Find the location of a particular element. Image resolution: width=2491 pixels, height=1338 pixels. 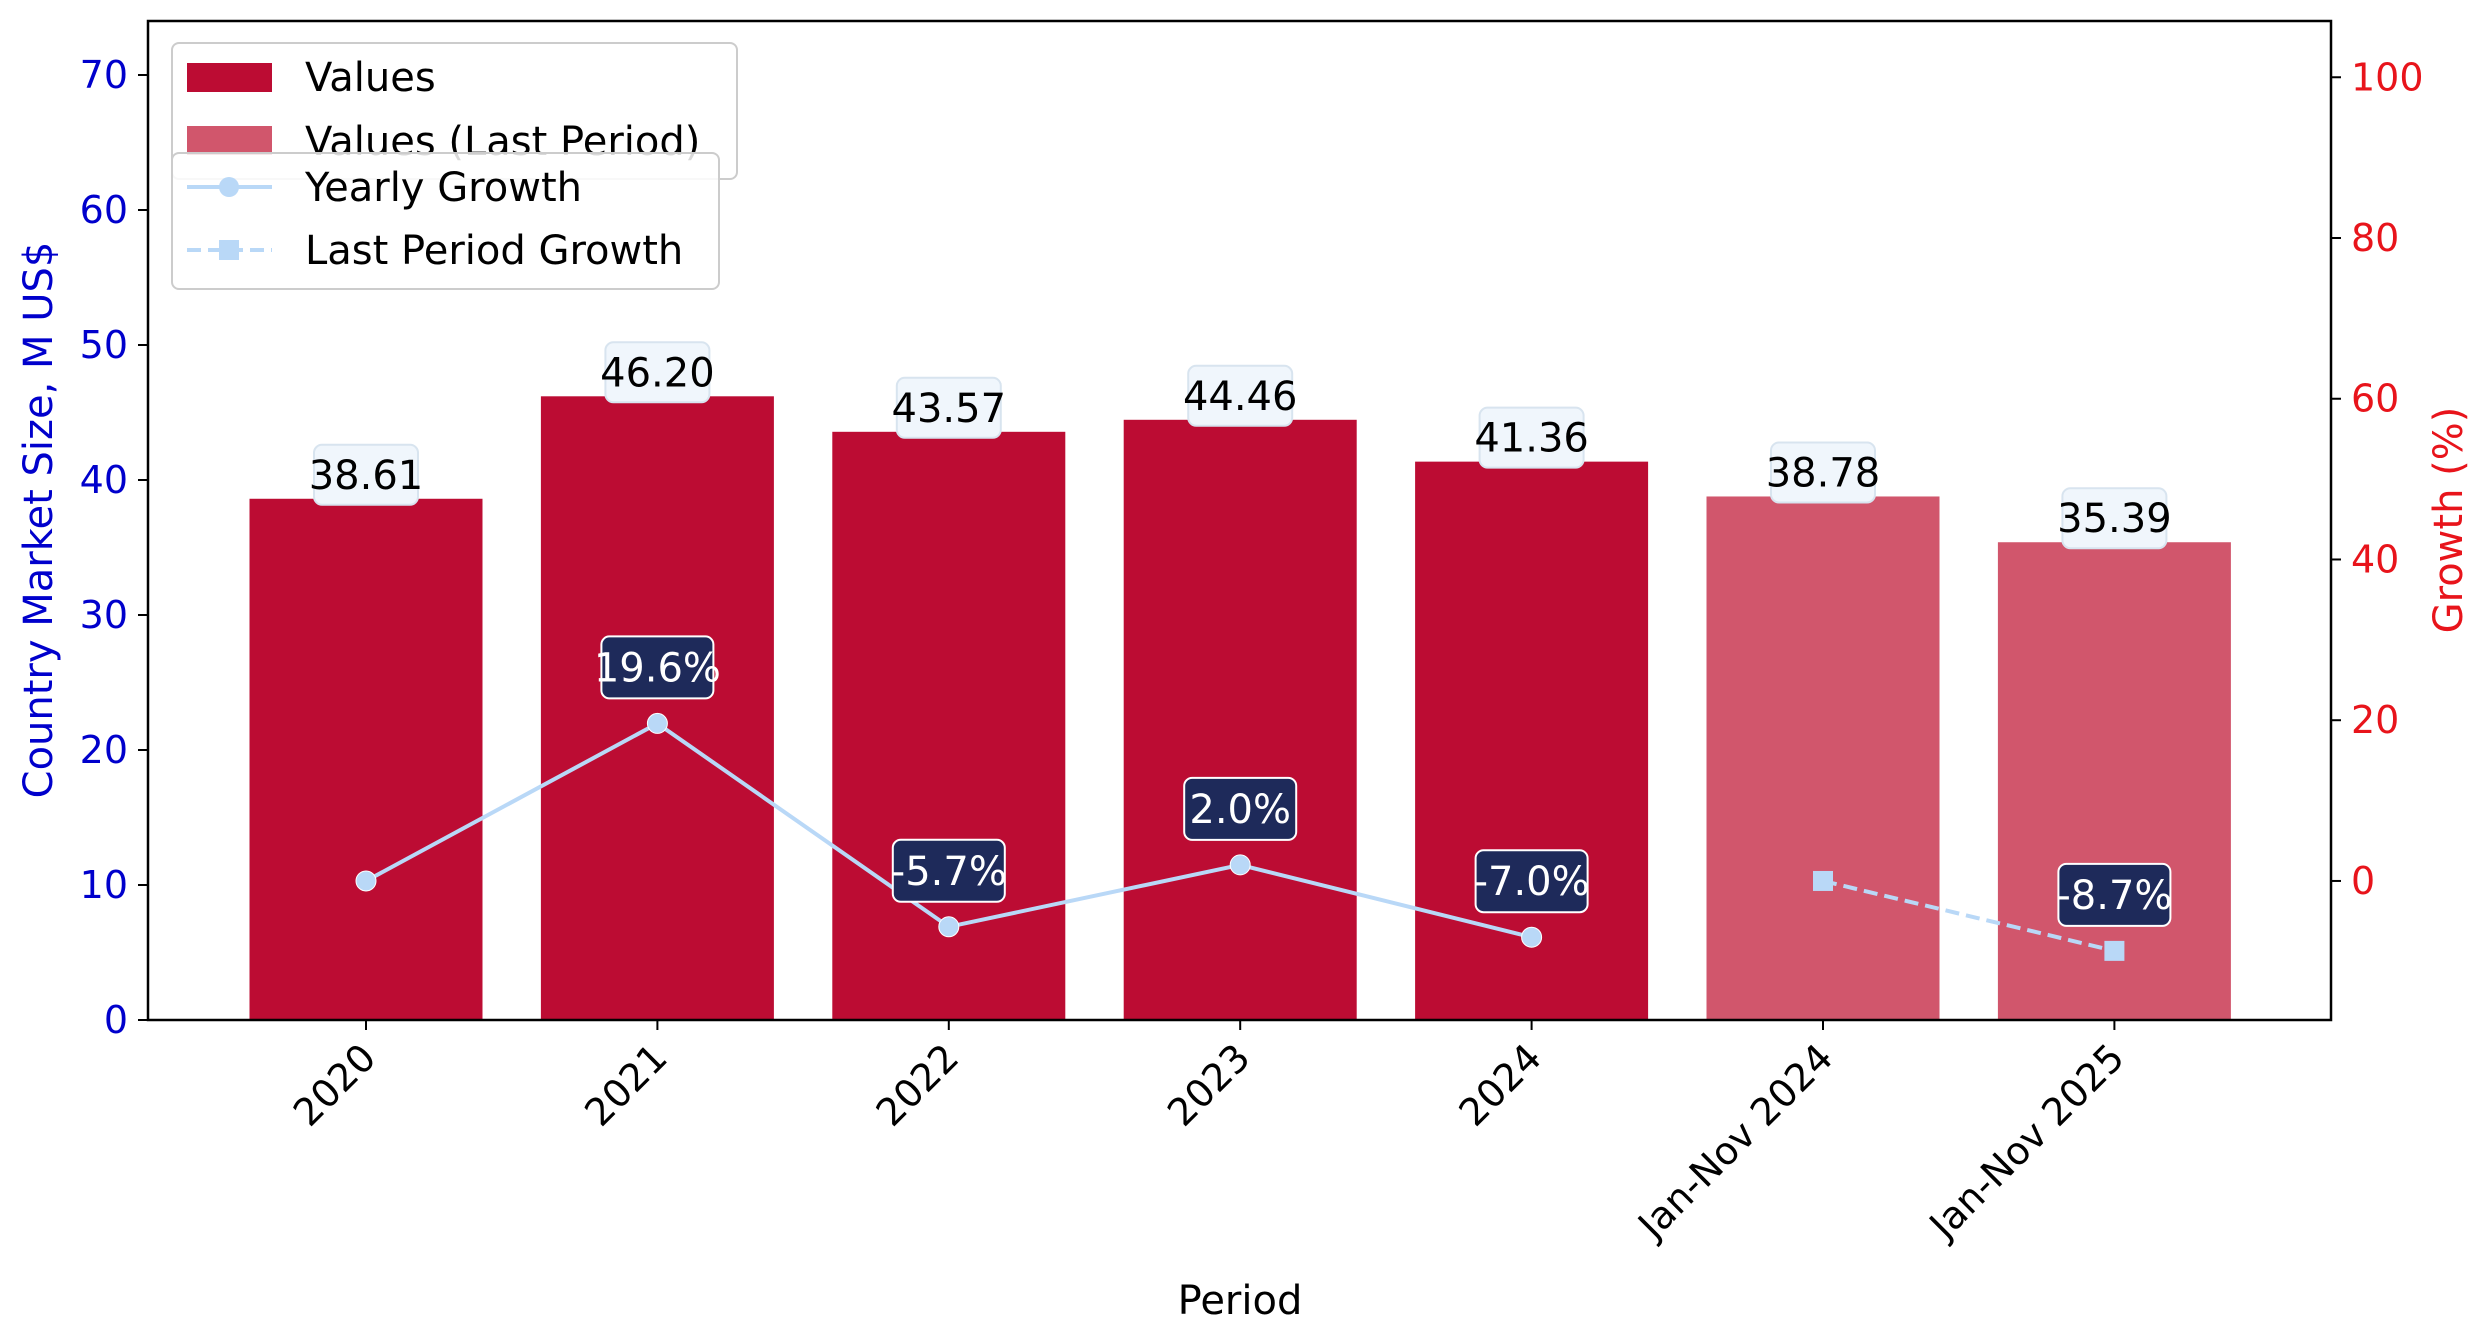

value-label: 41.36 is located at coordinates (1531, 439).